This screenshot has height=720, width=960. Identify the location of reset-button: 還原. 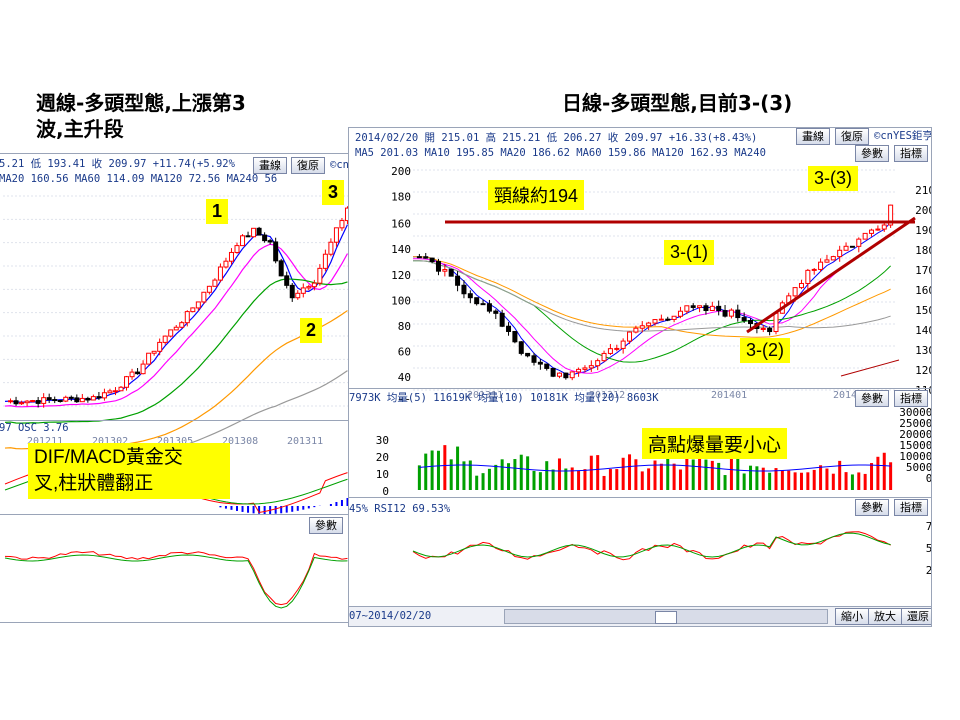
(916, 616).